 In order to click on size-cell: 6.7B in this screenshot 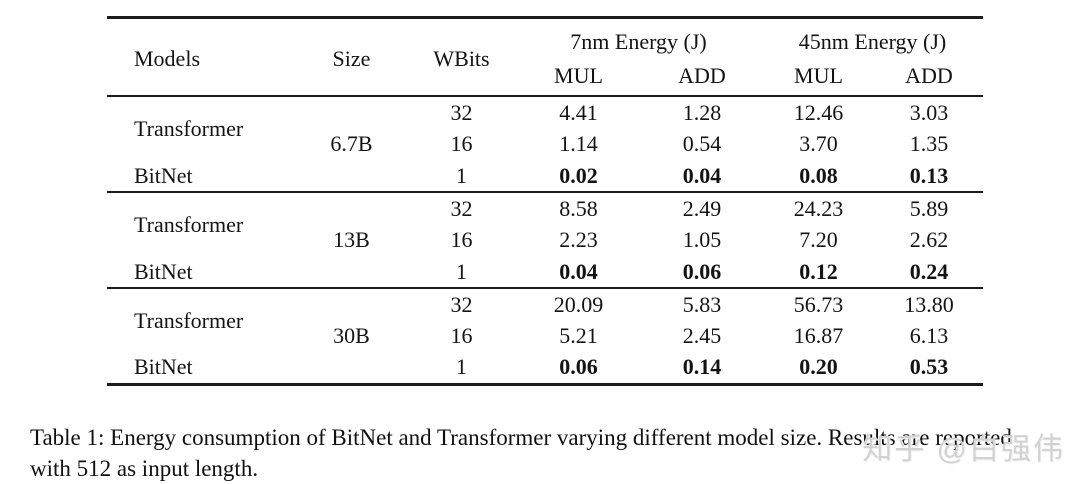, I will do `click(351, 143)`.